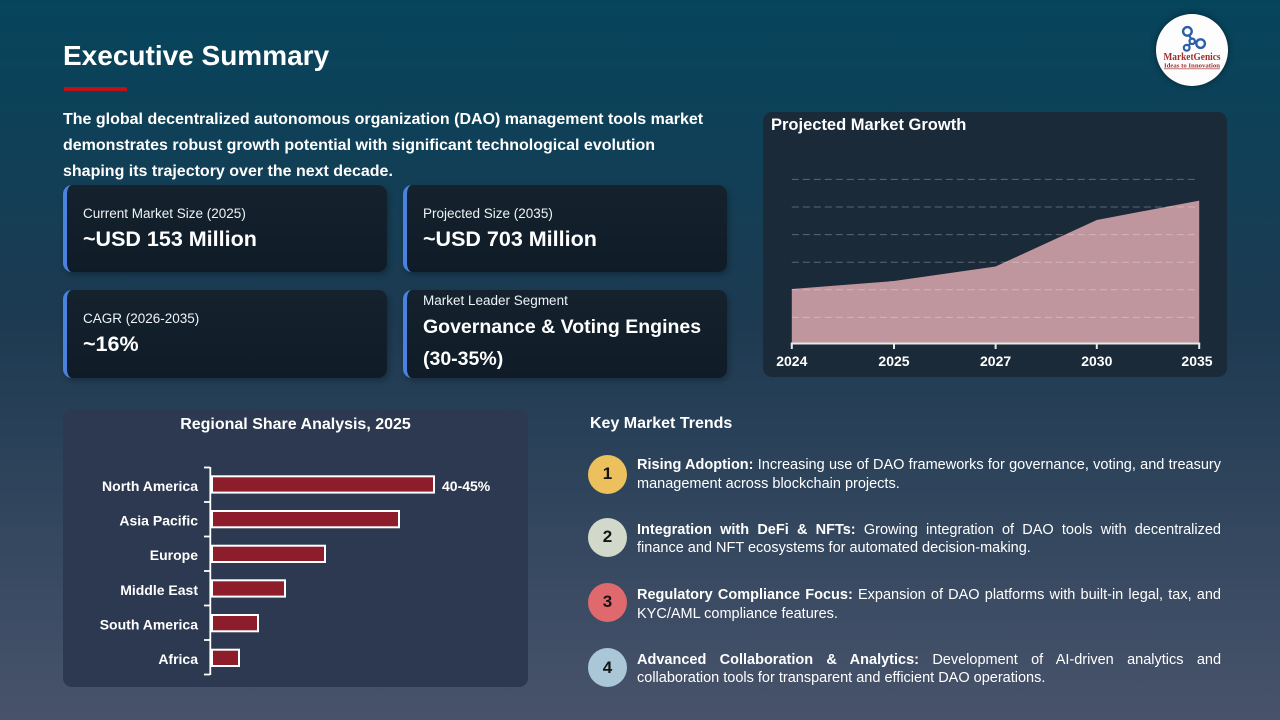 This screenshot has height=720, width=1280. I want to click on svg-text: 40-45%, so click(466, 486).